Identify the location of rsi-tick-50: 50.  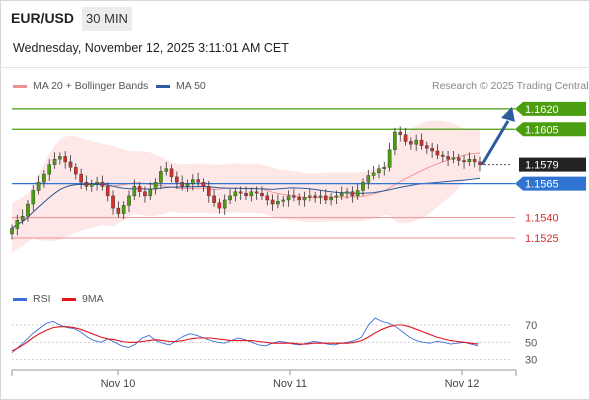
(531, 343).